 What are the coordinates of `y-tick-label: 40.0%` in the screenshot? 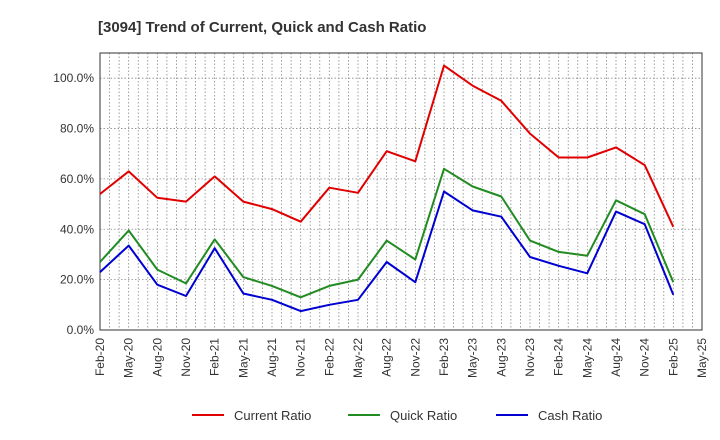 It's located at (77, 229).